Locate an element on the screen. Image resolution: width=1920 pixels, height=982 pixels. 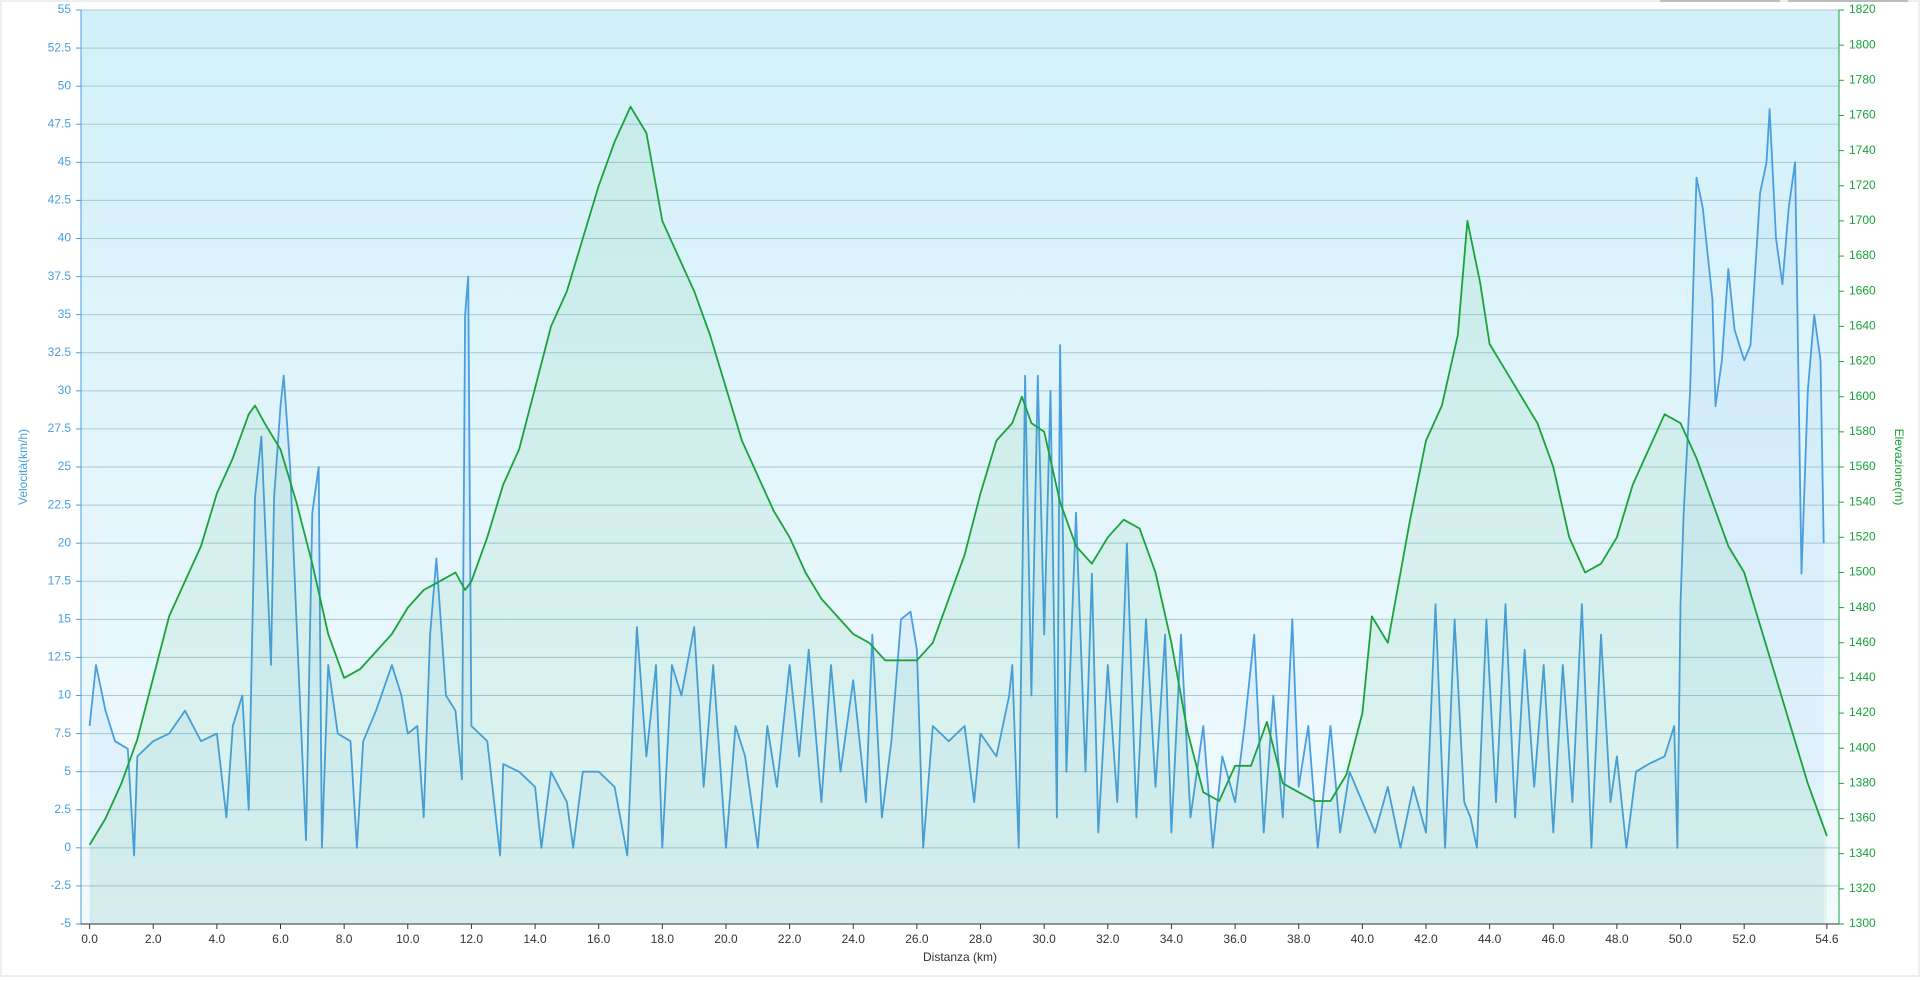
y2-tick-label: 1420 is located at coordinates (1862, 712).